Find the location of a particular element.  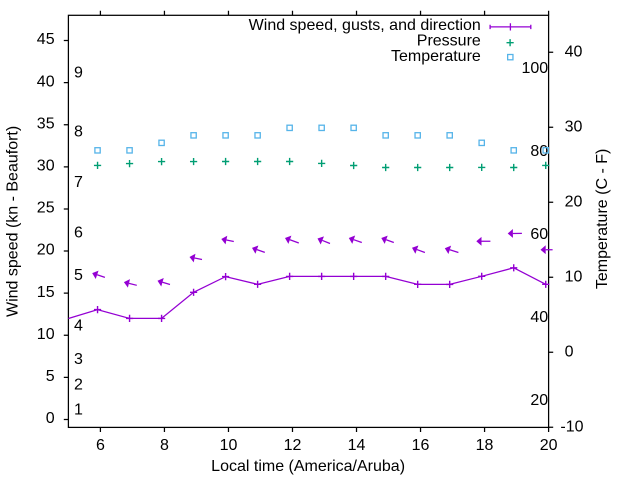

svg-text: 35 is located at coordinates (46, 123).